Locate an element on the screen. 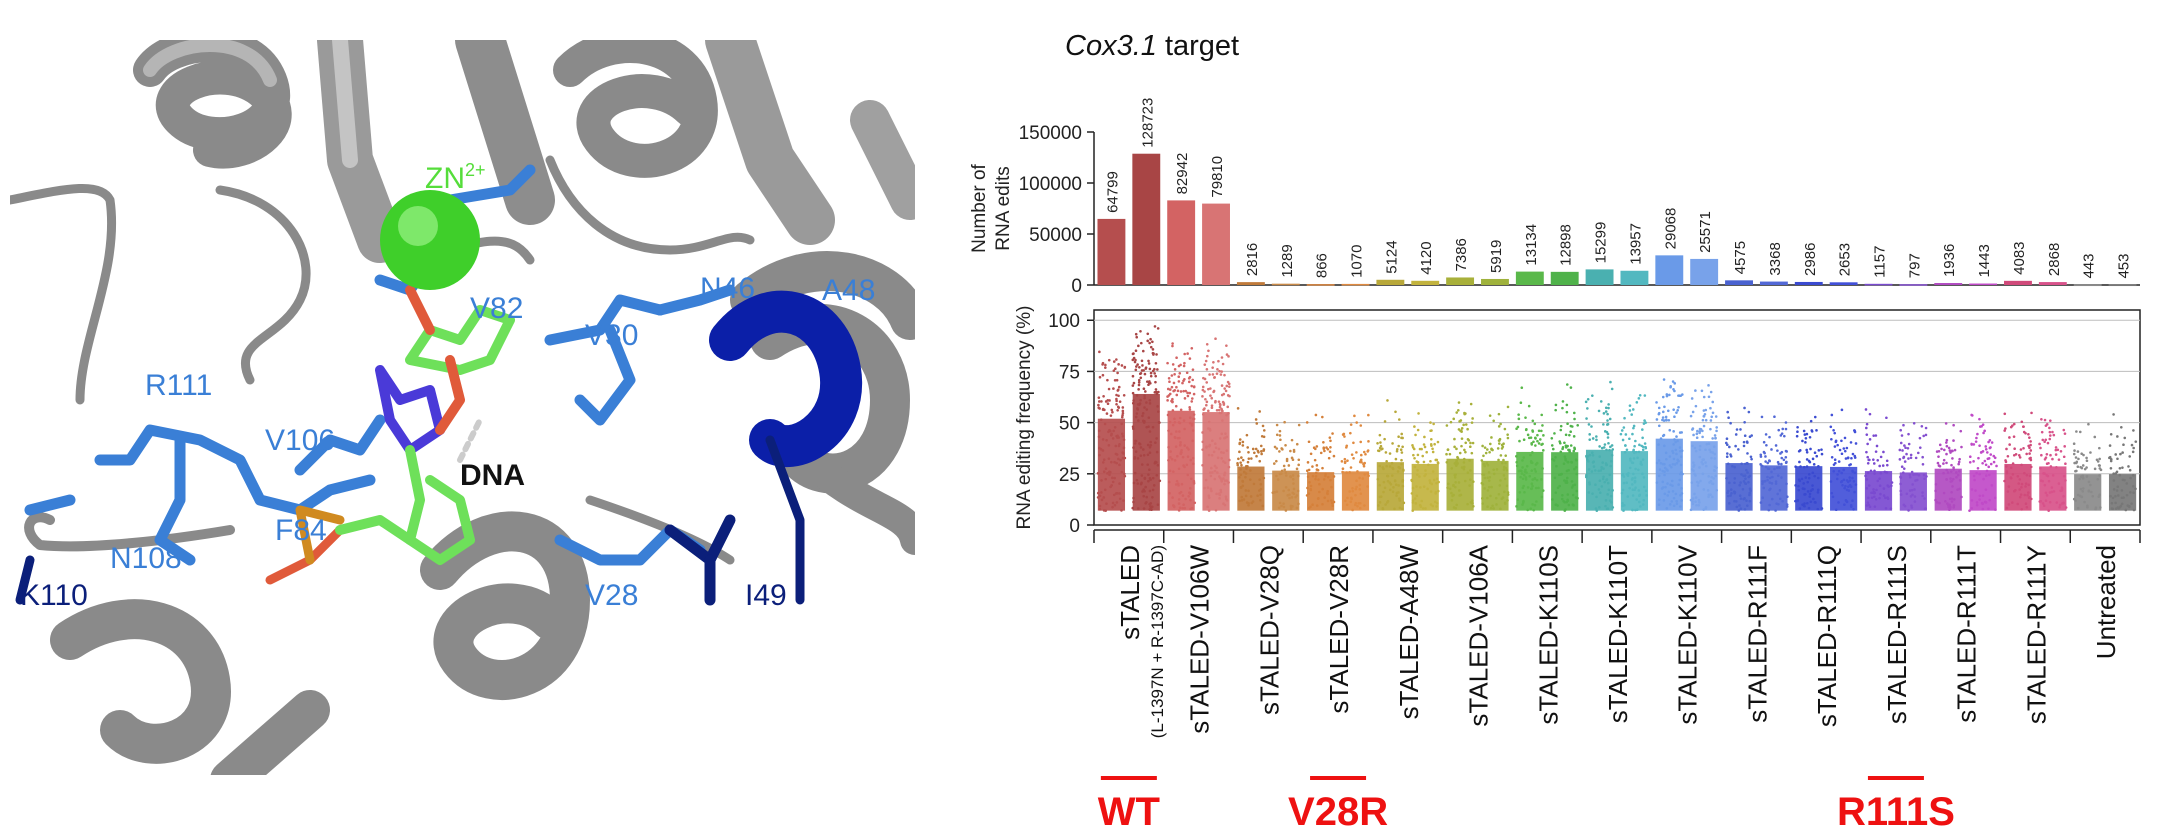  bottom-y-axis-label: RNA editing frequency (%) is located at coordinates (1024, 418).